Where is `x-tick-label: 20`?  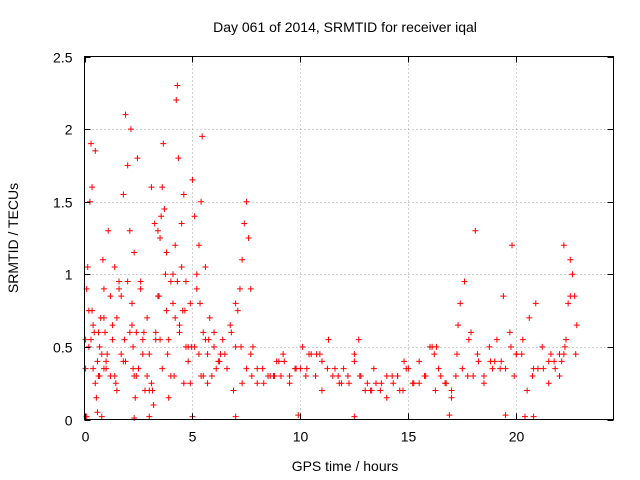 x-tick-label: 20 is located at coordinates (517, 437).